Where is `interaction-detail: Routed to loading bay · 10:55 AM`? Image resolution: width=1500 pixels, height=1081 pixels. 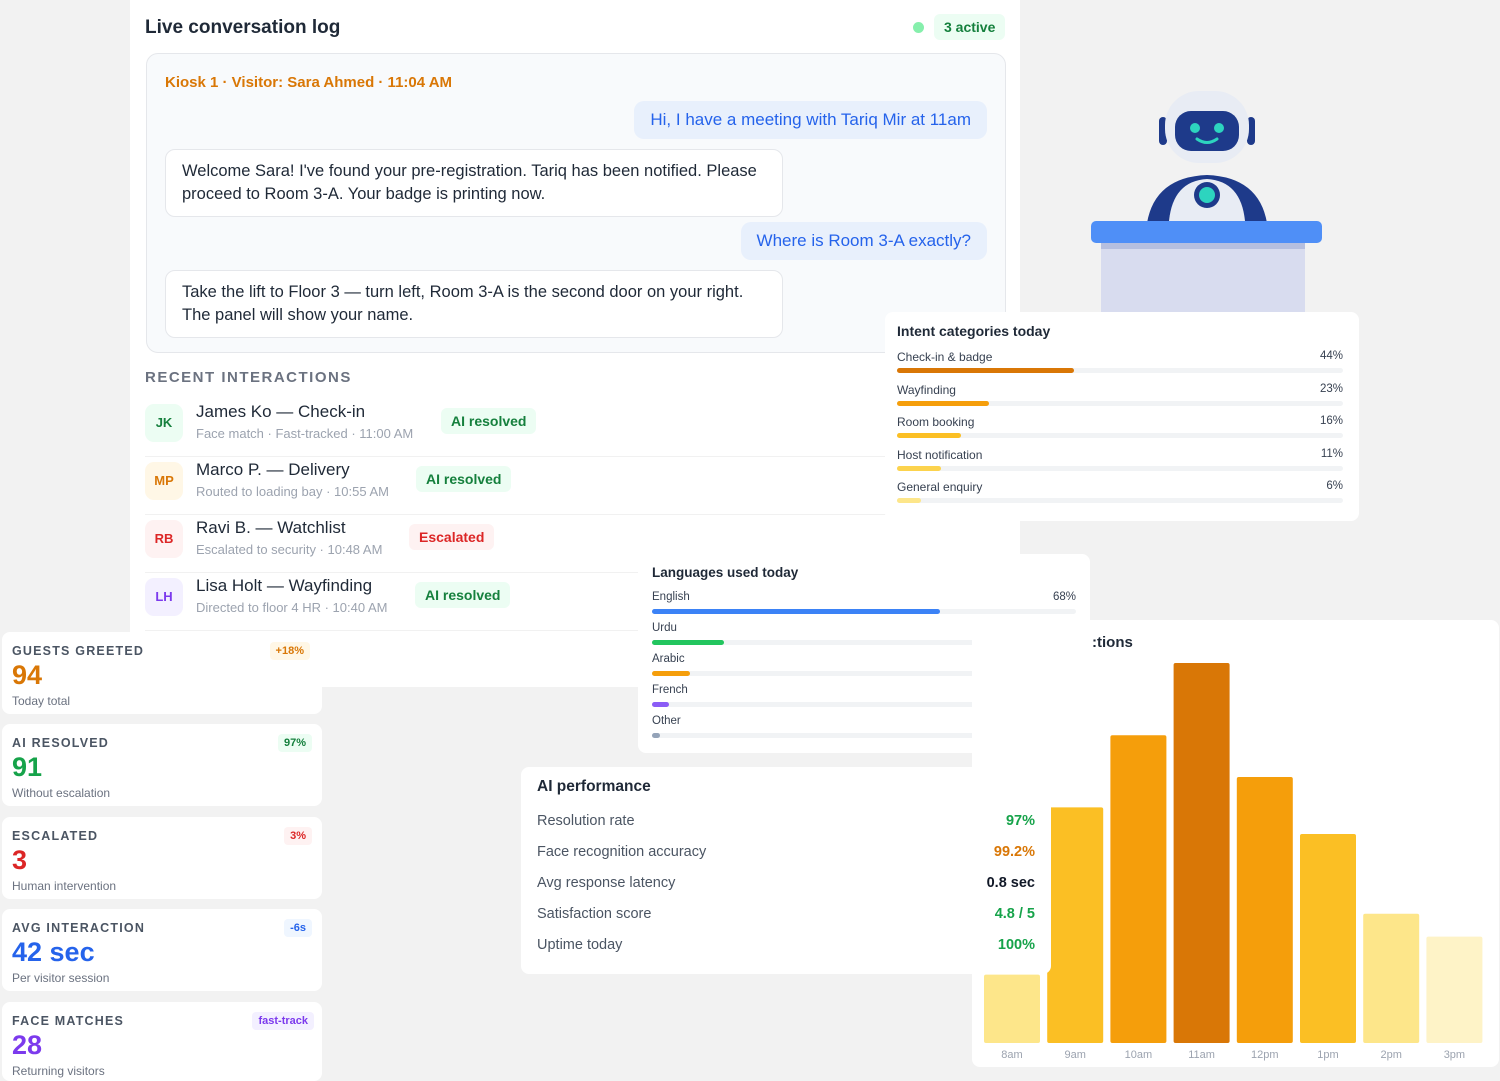 interaction-detail: Routed to loading bay · 10:55 AM is located at coordinates (292, 491).